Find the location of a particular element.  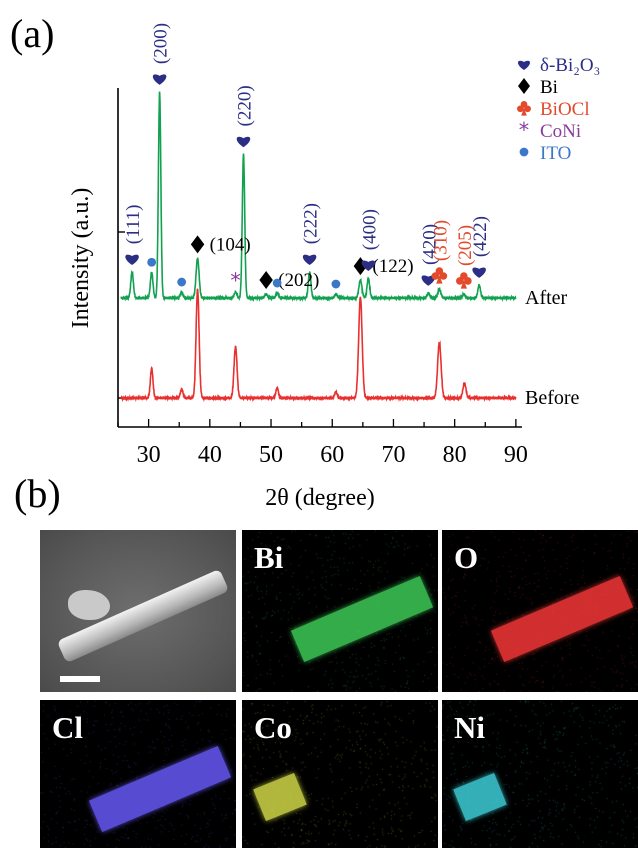

peak-label: (422) is located at coordinates (480, 236).